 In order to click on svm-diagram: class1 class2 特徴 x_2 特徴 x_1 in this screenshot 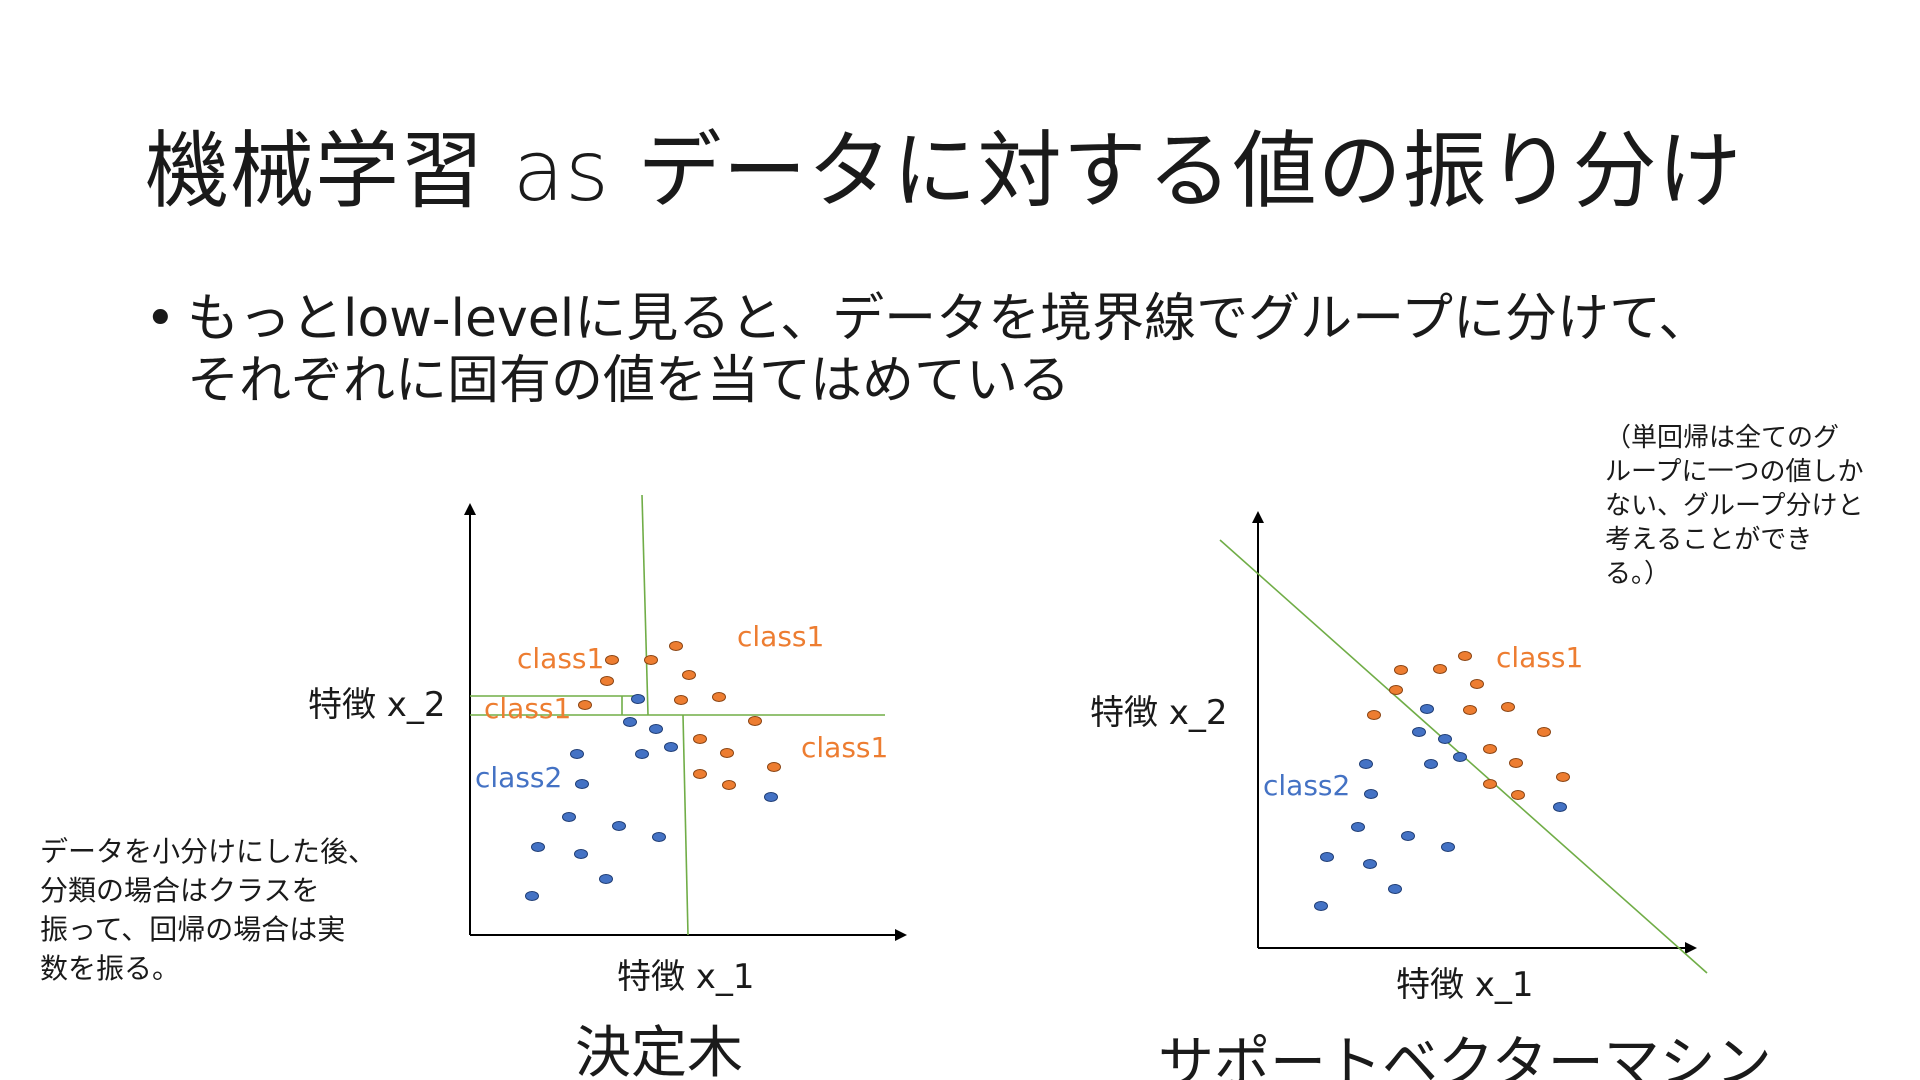, I will do `click(1399, 758)`.